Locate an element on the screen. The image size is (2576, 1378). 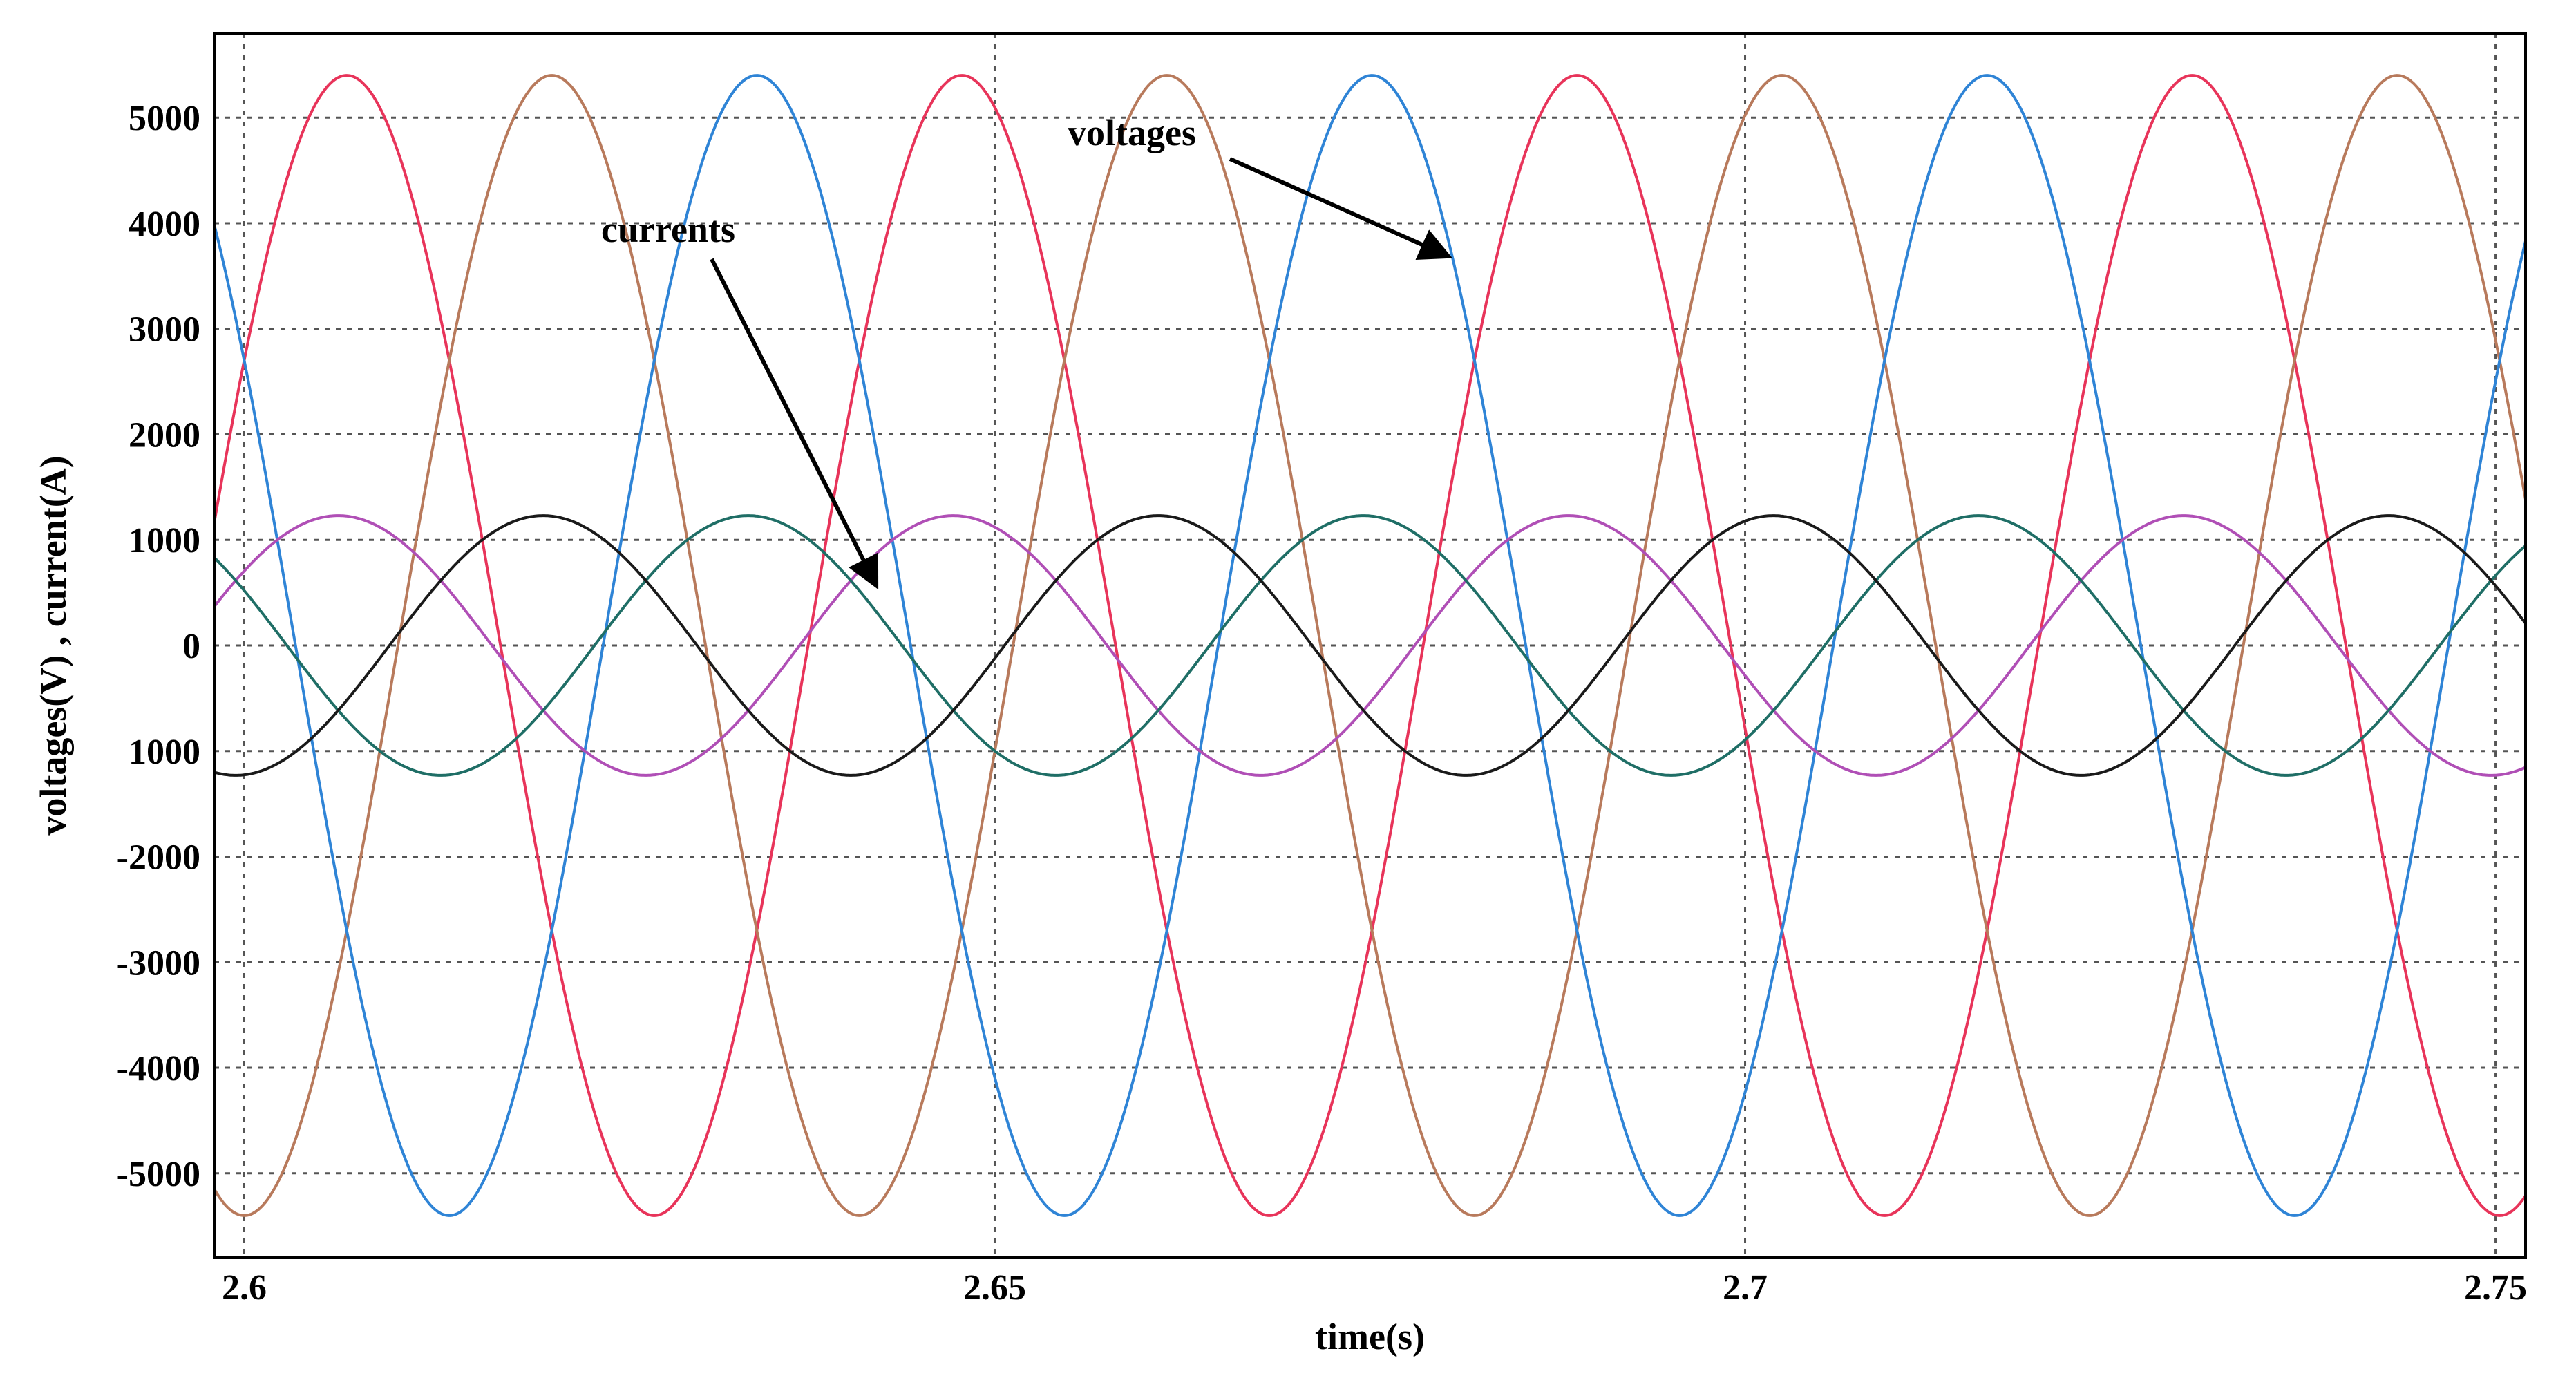
x-tick-label: 2.75 is located at coordinates (2495, 1288).